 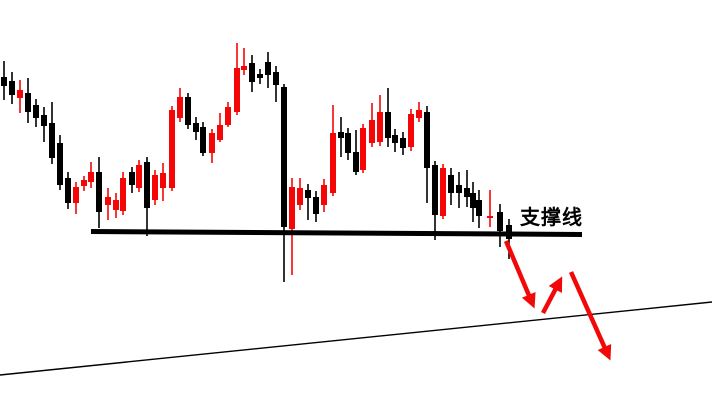 I want to click on support-line, so click(x=336, y=233).